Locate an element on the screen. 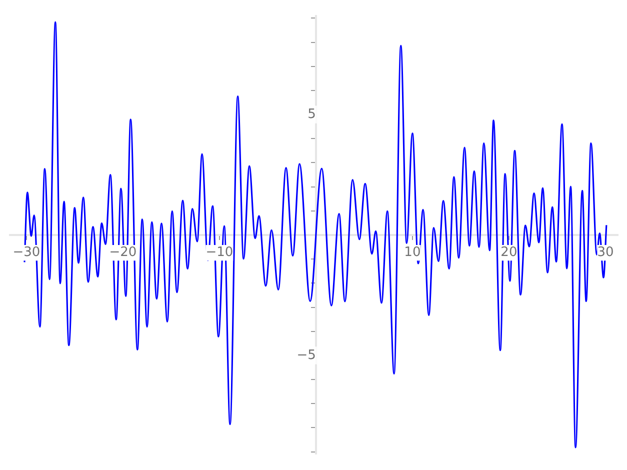 This screenshot has width=627, height=470. x-tick-label: 30 is located at coordinates (605, 252).